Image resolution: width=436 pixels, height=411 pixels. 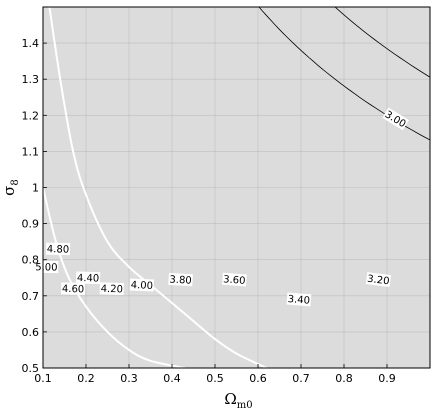 I want to click on contour-label-text: 4.20, so click(x=111, y=290).